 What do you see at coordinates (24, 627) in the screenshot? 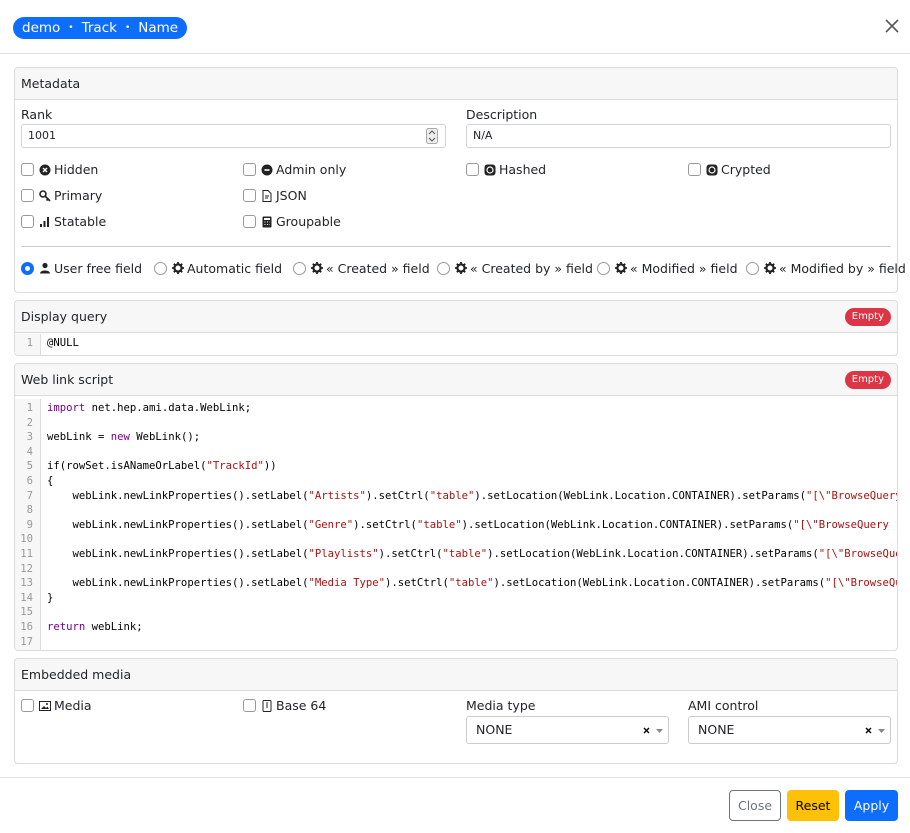
I see `line-number: 16` at bounding box center [24, 627].